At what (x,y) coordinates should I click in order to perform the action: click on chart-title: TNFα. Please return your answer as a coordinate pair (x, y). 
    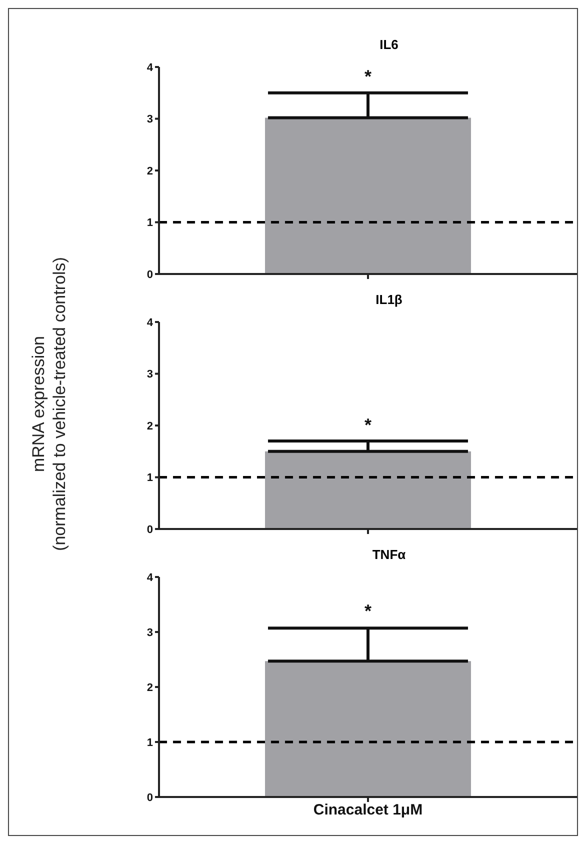
    Looking at the image, I should click on (389, 554).